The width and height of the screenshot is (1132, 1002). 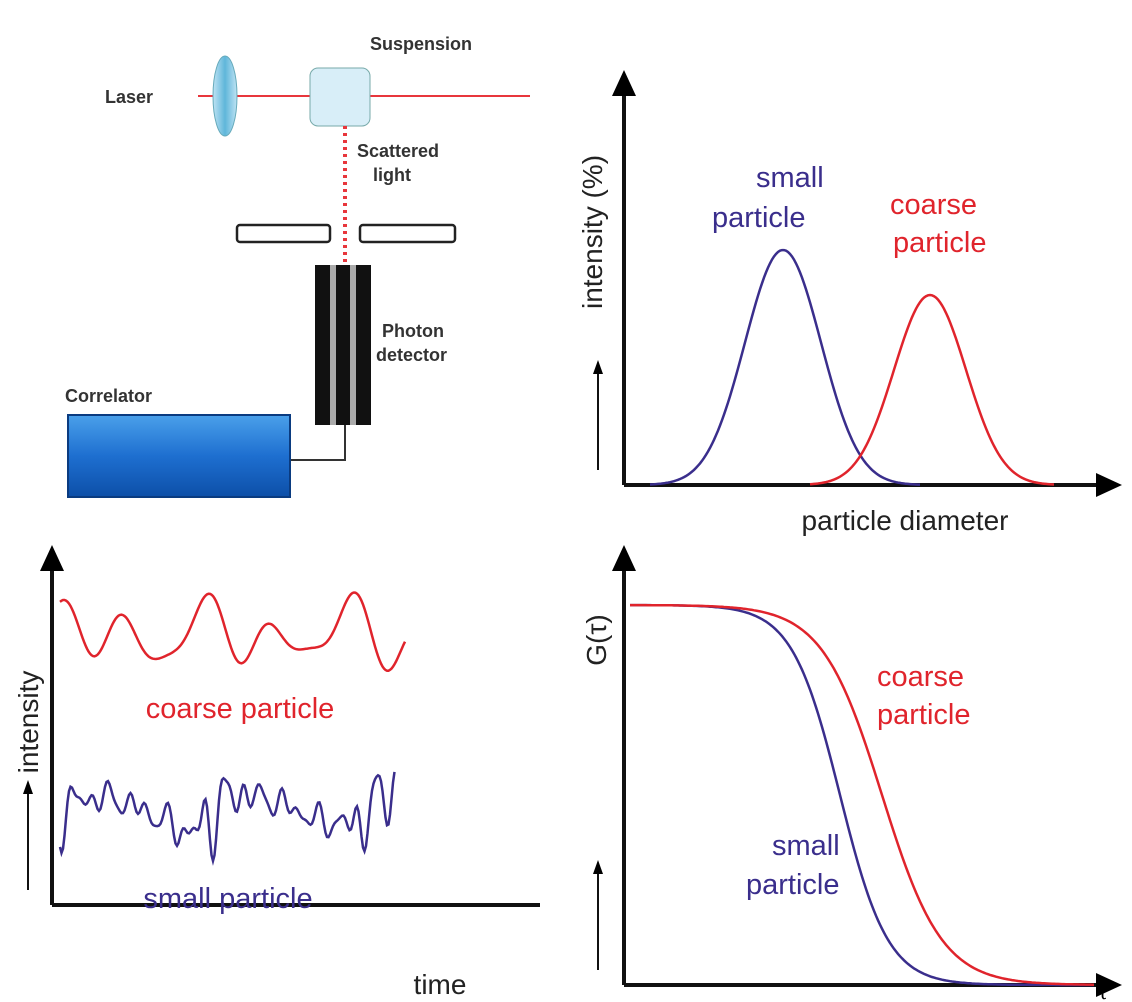 What do you see at coordinates (421, 44) in the screenshot?
I see `label: Suspension` at bounding box center [421, 44].